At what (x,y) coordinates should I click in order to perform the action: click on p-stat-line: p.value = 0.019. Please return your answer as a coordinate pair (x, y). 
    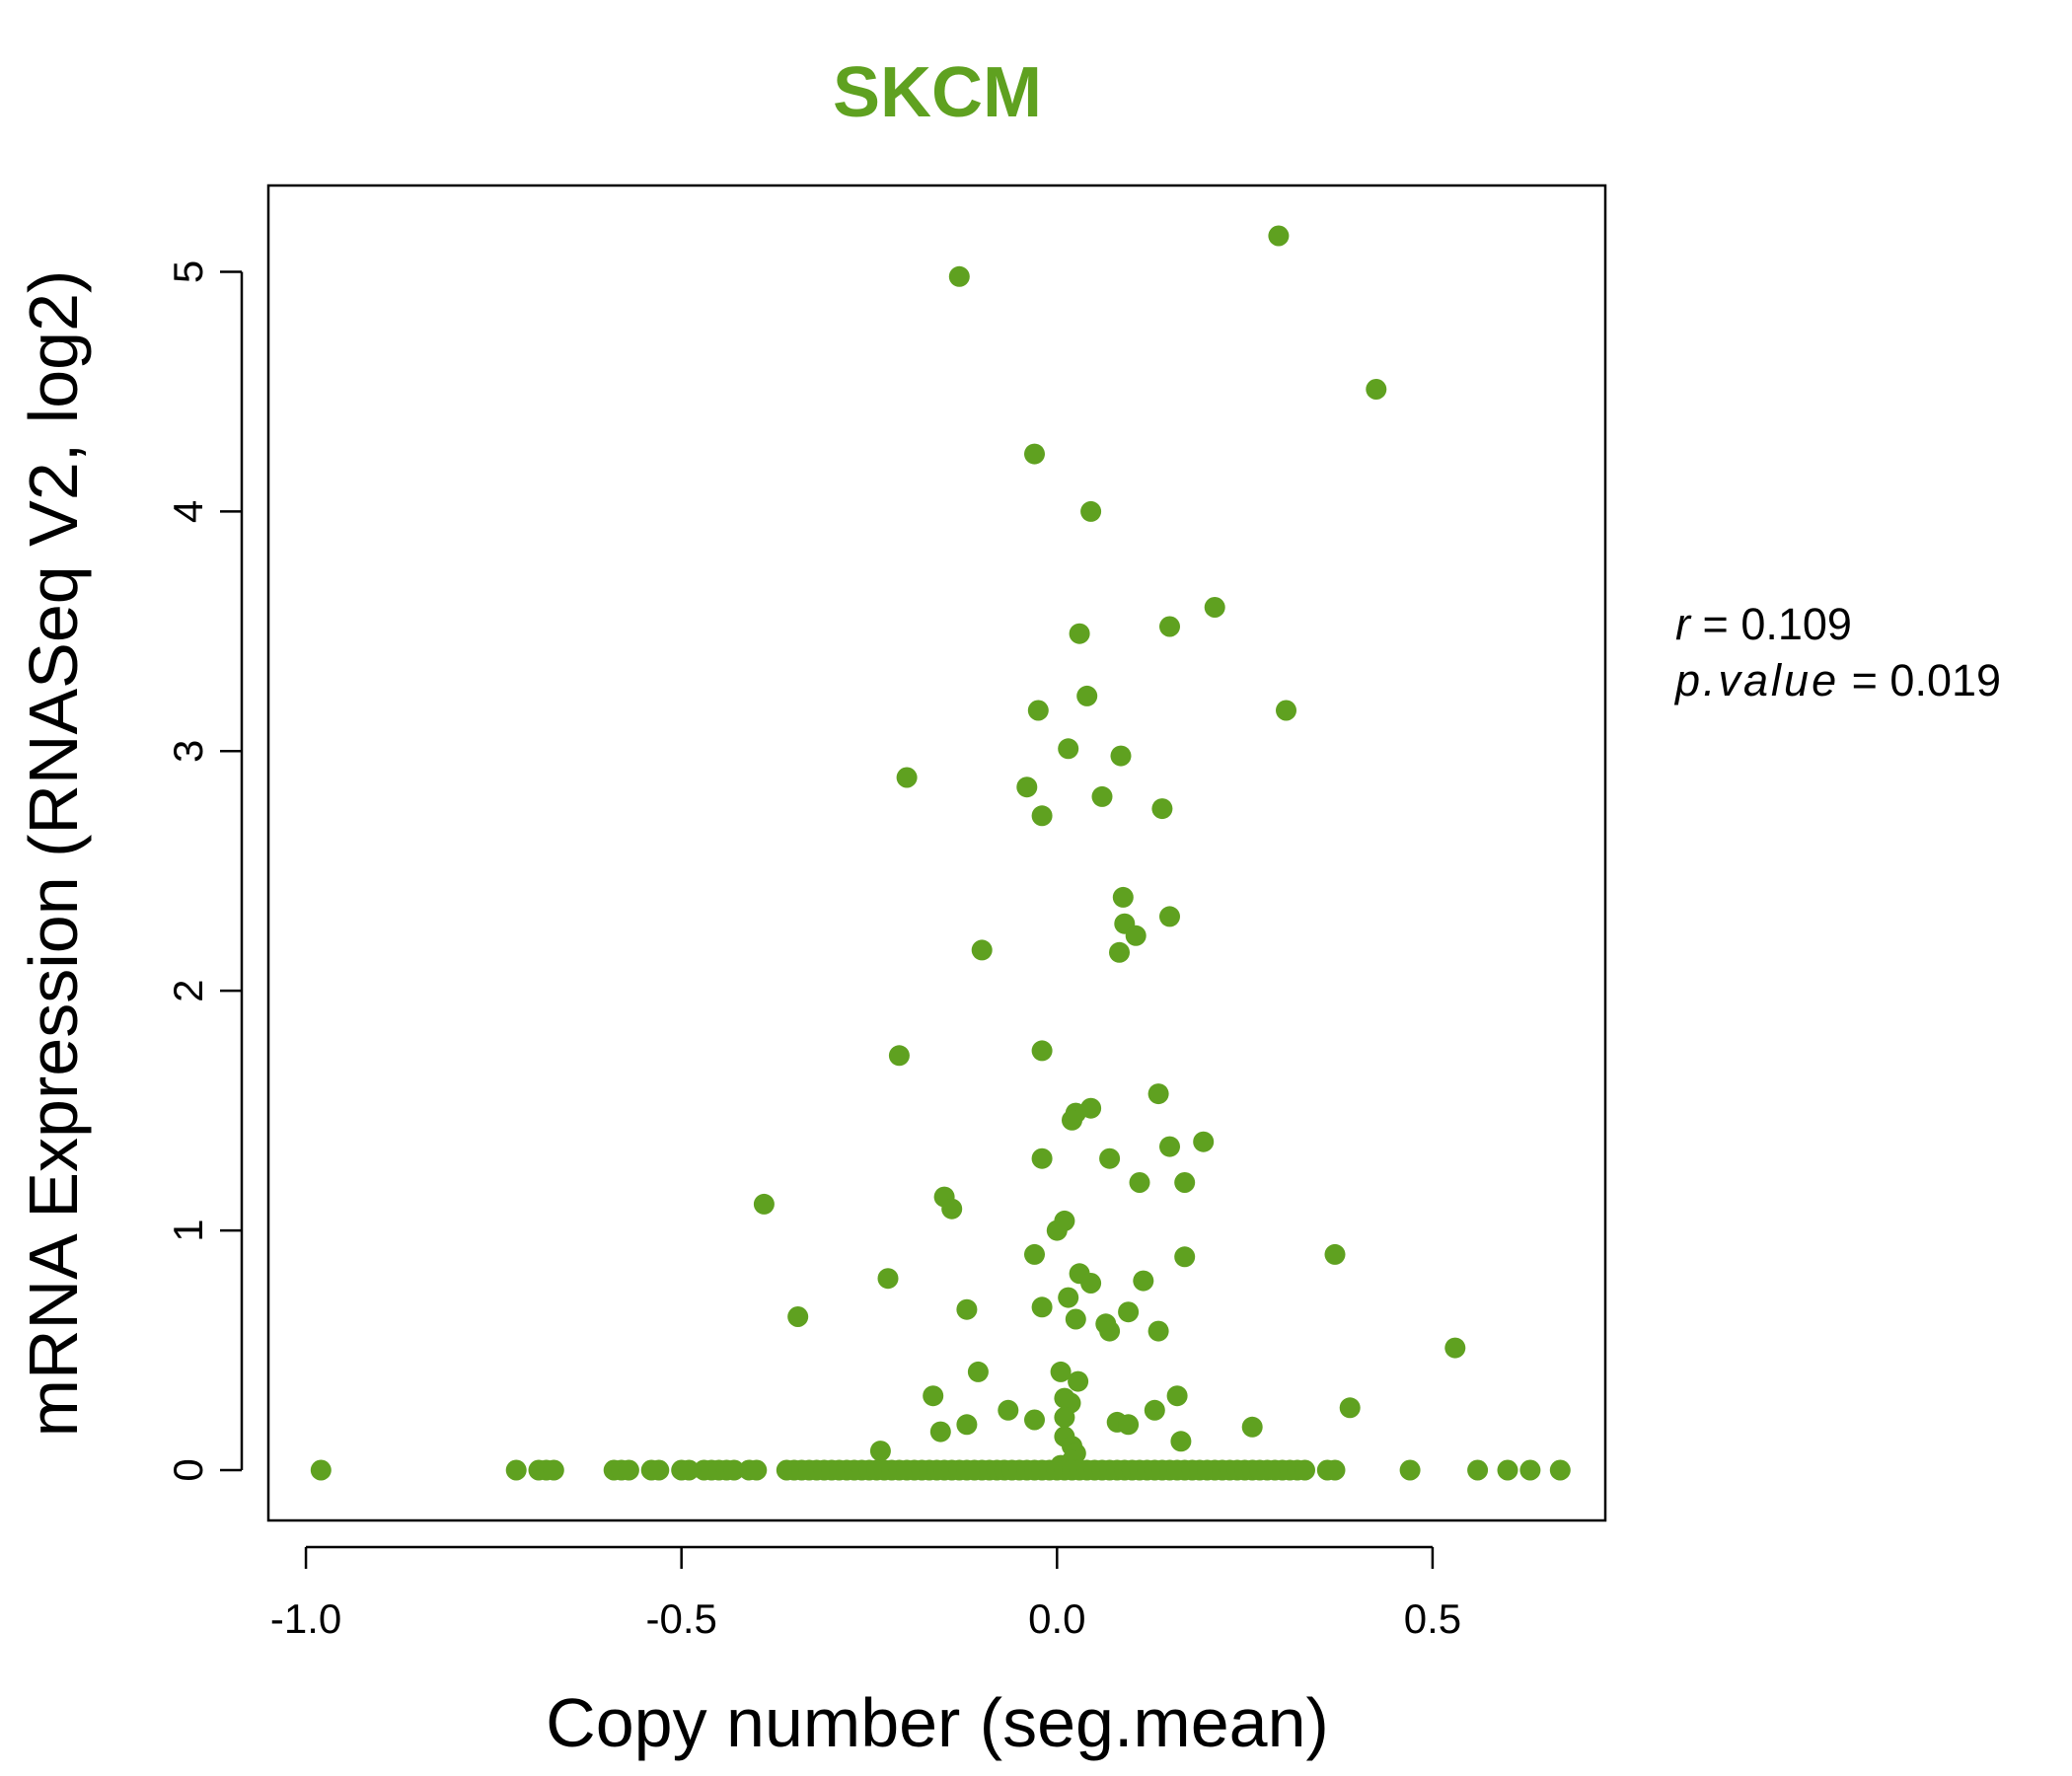
    Looking at the image, I should click on (1837, 680).